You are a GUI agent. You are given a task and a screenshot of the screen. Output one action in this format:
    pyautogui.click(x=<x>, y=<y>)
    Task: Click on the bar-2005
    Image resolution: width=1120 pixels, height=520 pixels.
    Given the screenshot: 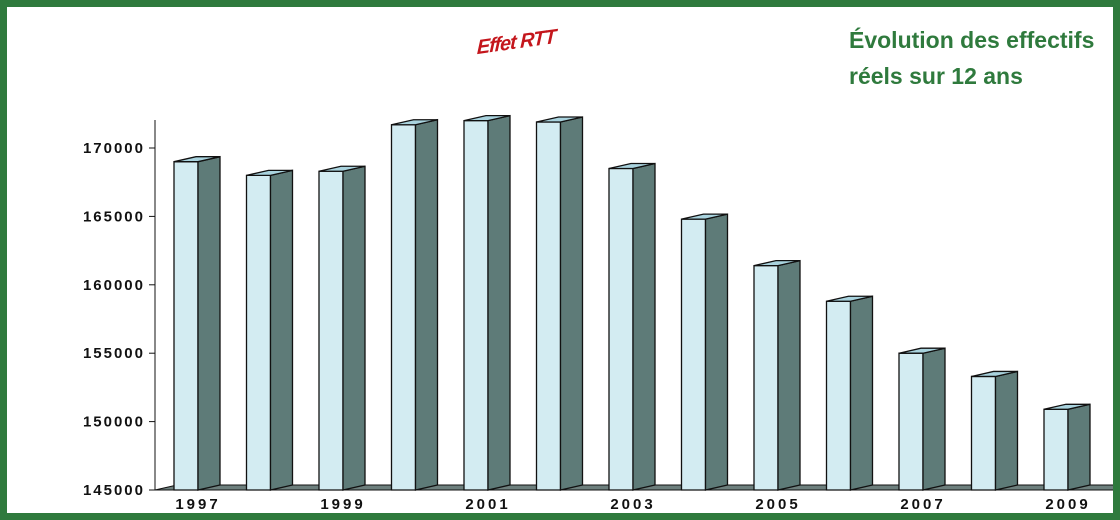 What is the action you would take?
    pyautogui.click(x=777, y=375)
    